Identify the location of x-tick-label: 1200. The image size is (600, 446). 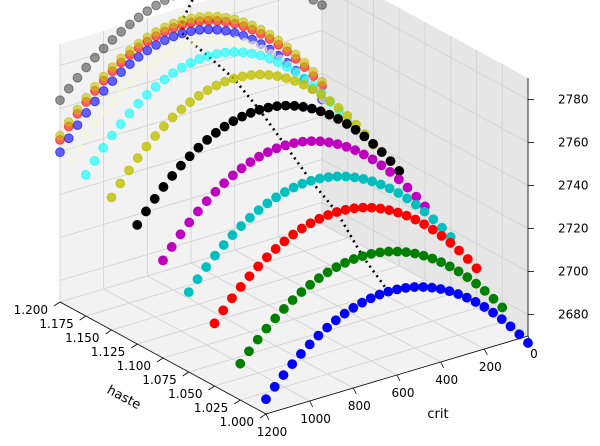
(272, 432).